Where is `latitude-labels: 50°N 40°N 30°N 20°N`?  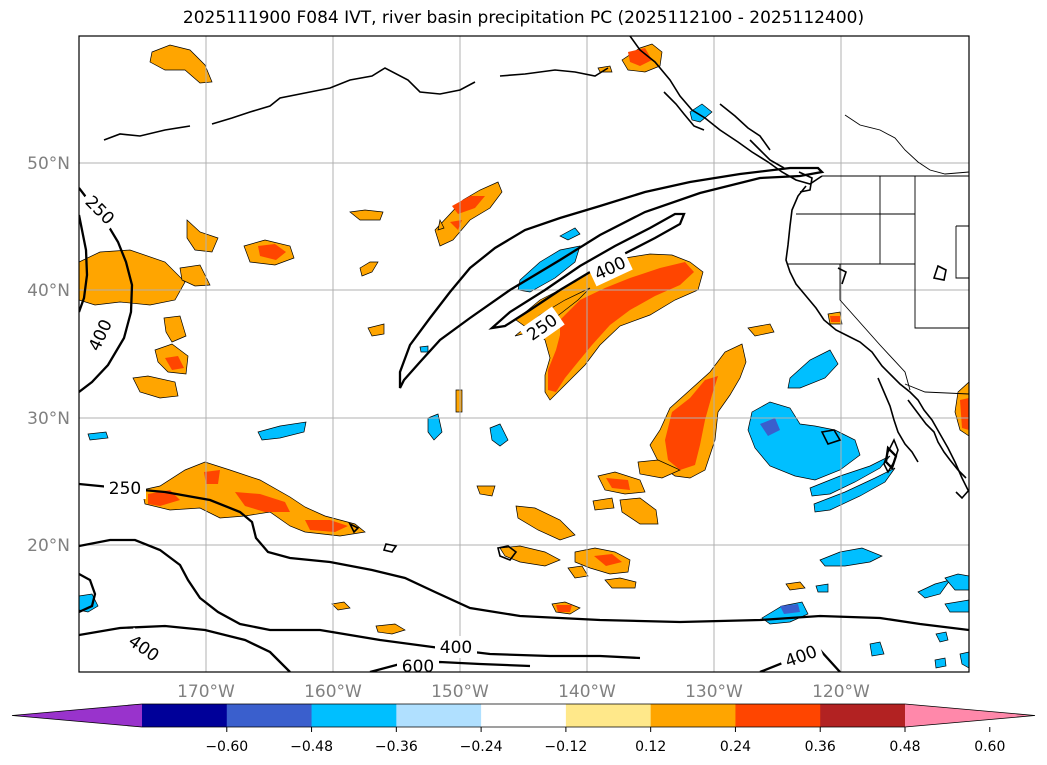 latitude-labels: 50°N 40°N 30°N 20°N is located at coordinates (48, 355).